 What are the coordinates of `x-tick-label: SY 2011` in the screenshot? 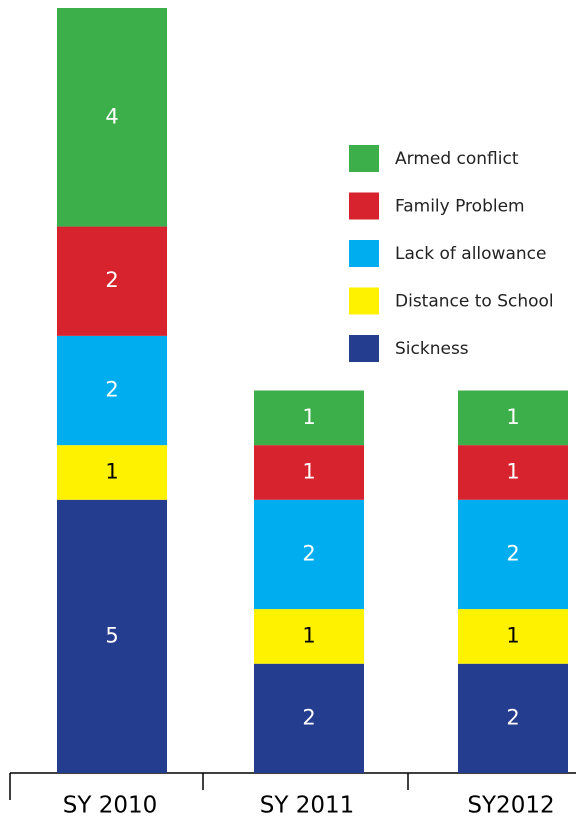 It's located at (307, 806).